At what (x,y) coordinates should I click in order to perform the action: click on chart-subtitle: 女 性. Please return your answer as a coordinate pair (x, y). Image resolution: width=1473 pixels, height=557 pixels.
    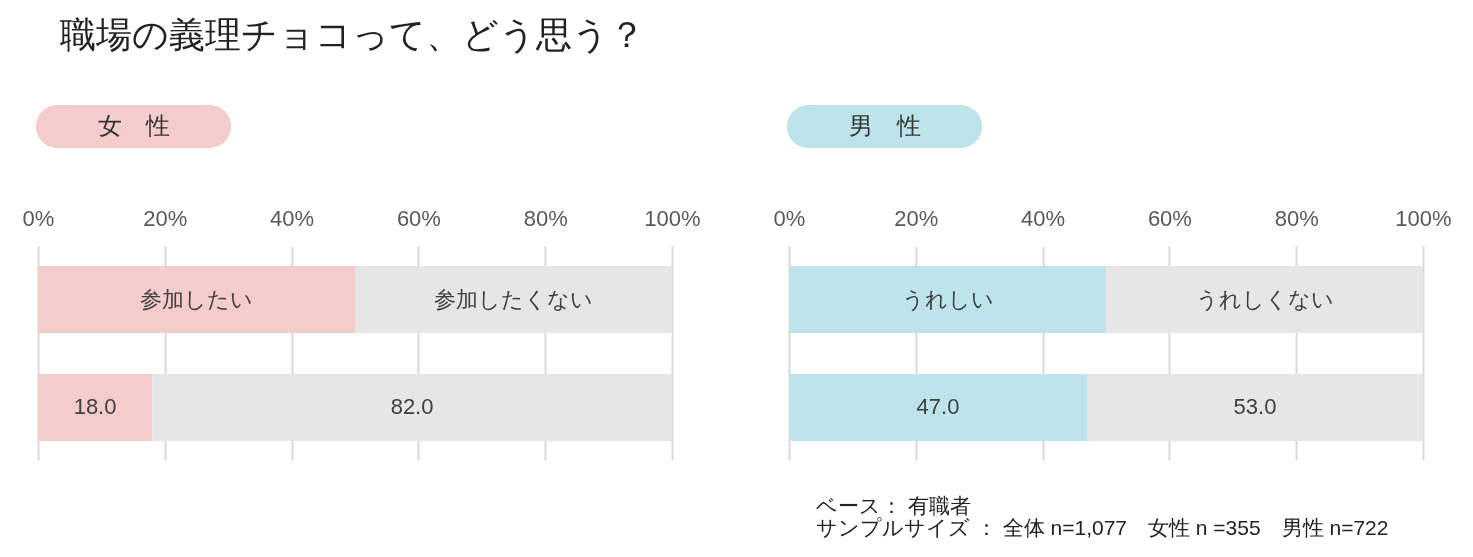
    Looking at the image, I should click on (133, 125).